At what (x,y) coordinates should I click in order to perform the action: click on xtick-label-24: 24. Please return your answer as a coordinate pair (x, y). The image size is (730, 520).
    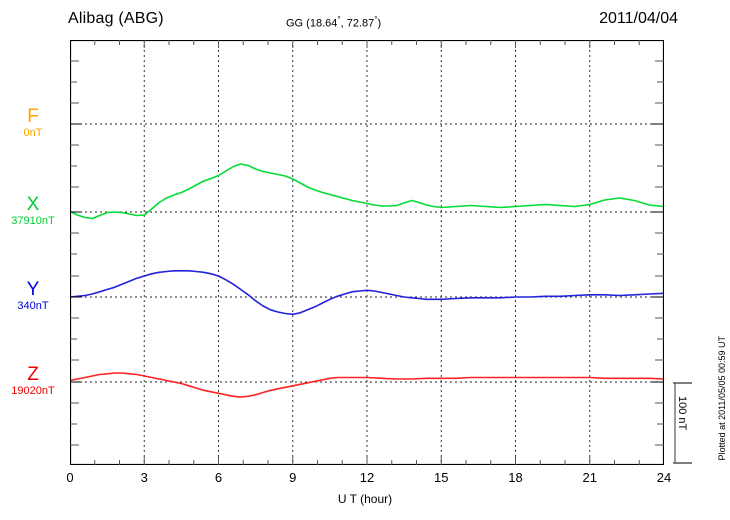
    Looking at the image, I should click on (664, 477).